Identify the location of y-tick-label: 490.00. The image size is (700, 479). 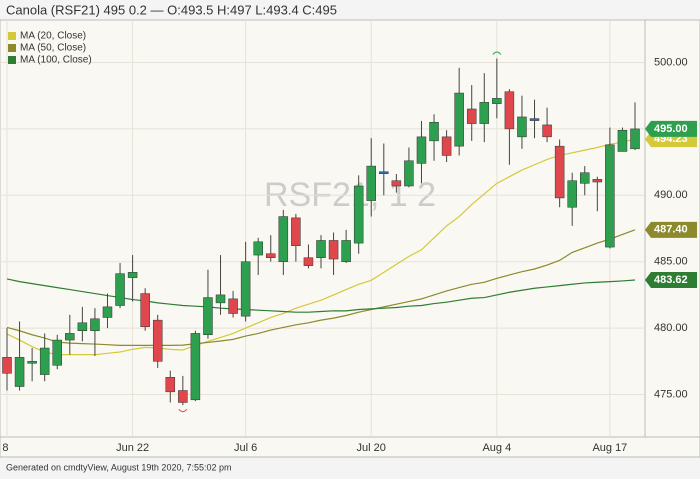
(671, 195).